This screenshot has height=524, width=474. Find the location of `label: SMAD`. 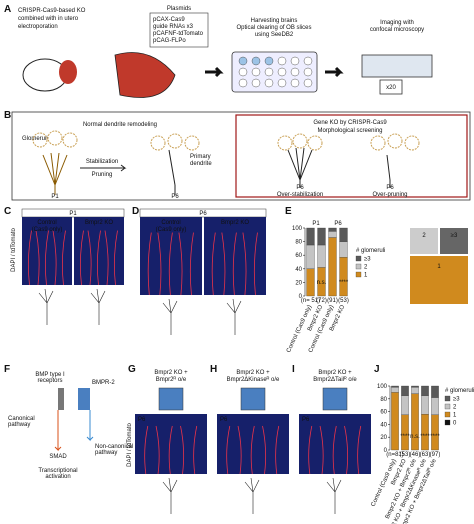

label: SMAD is located at coordinates (58, 457).